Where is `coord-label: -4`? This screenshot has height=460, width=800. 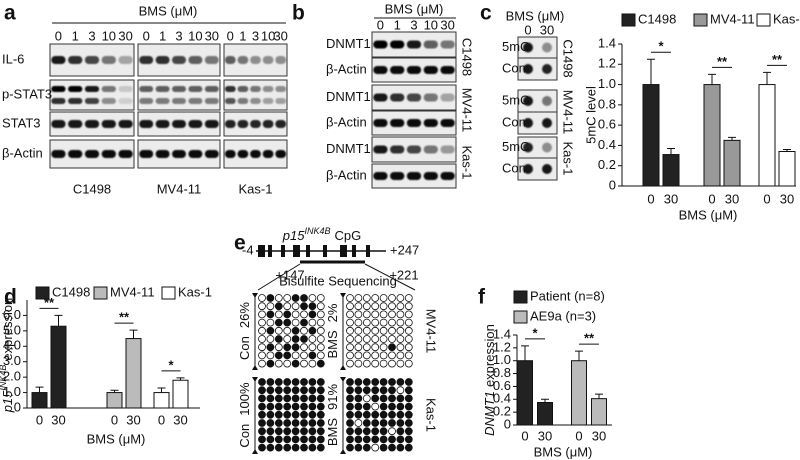 coord-label: -4 is located at coordinates (248, 249).